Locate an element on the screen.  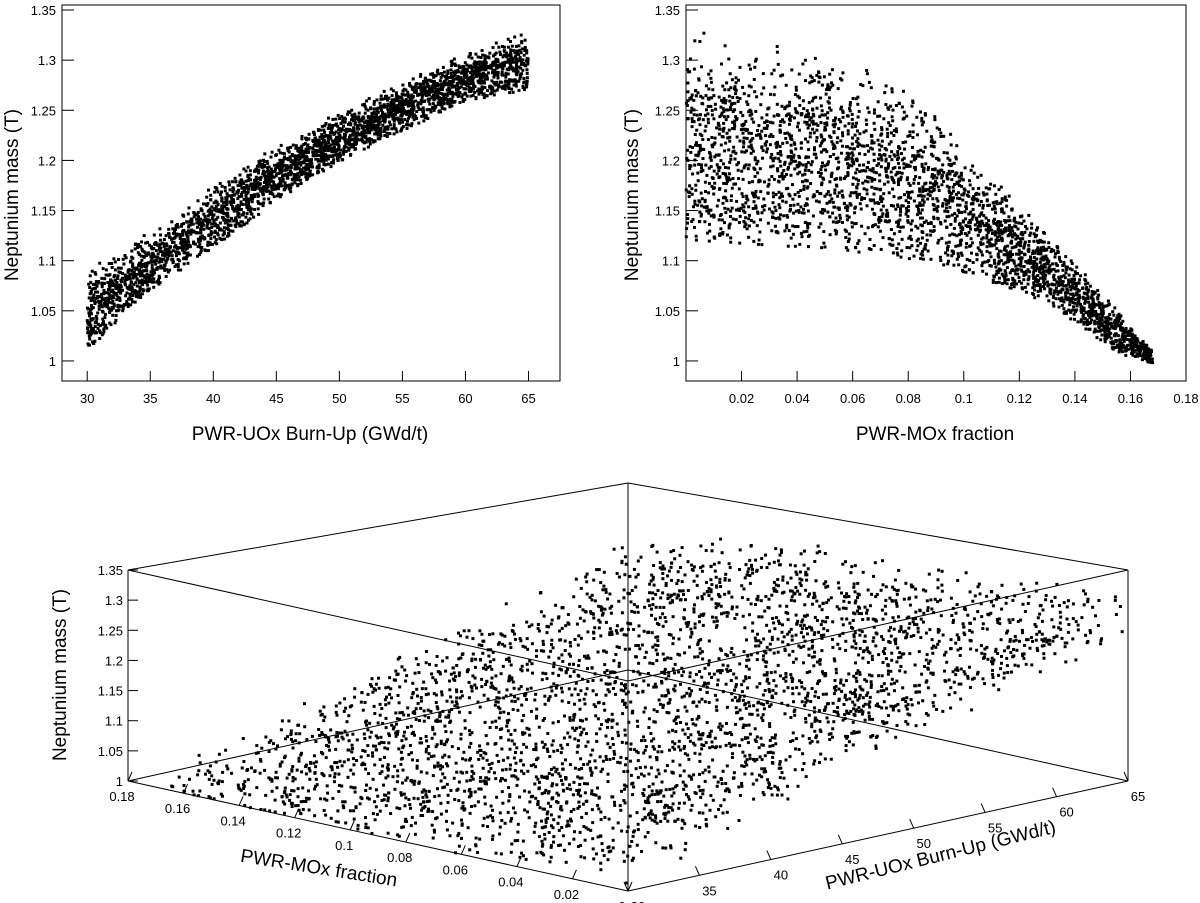
p1-x-axis-title: PWR-UOx Burn-Up (GWd/t) is located at coordinates (310, 434).